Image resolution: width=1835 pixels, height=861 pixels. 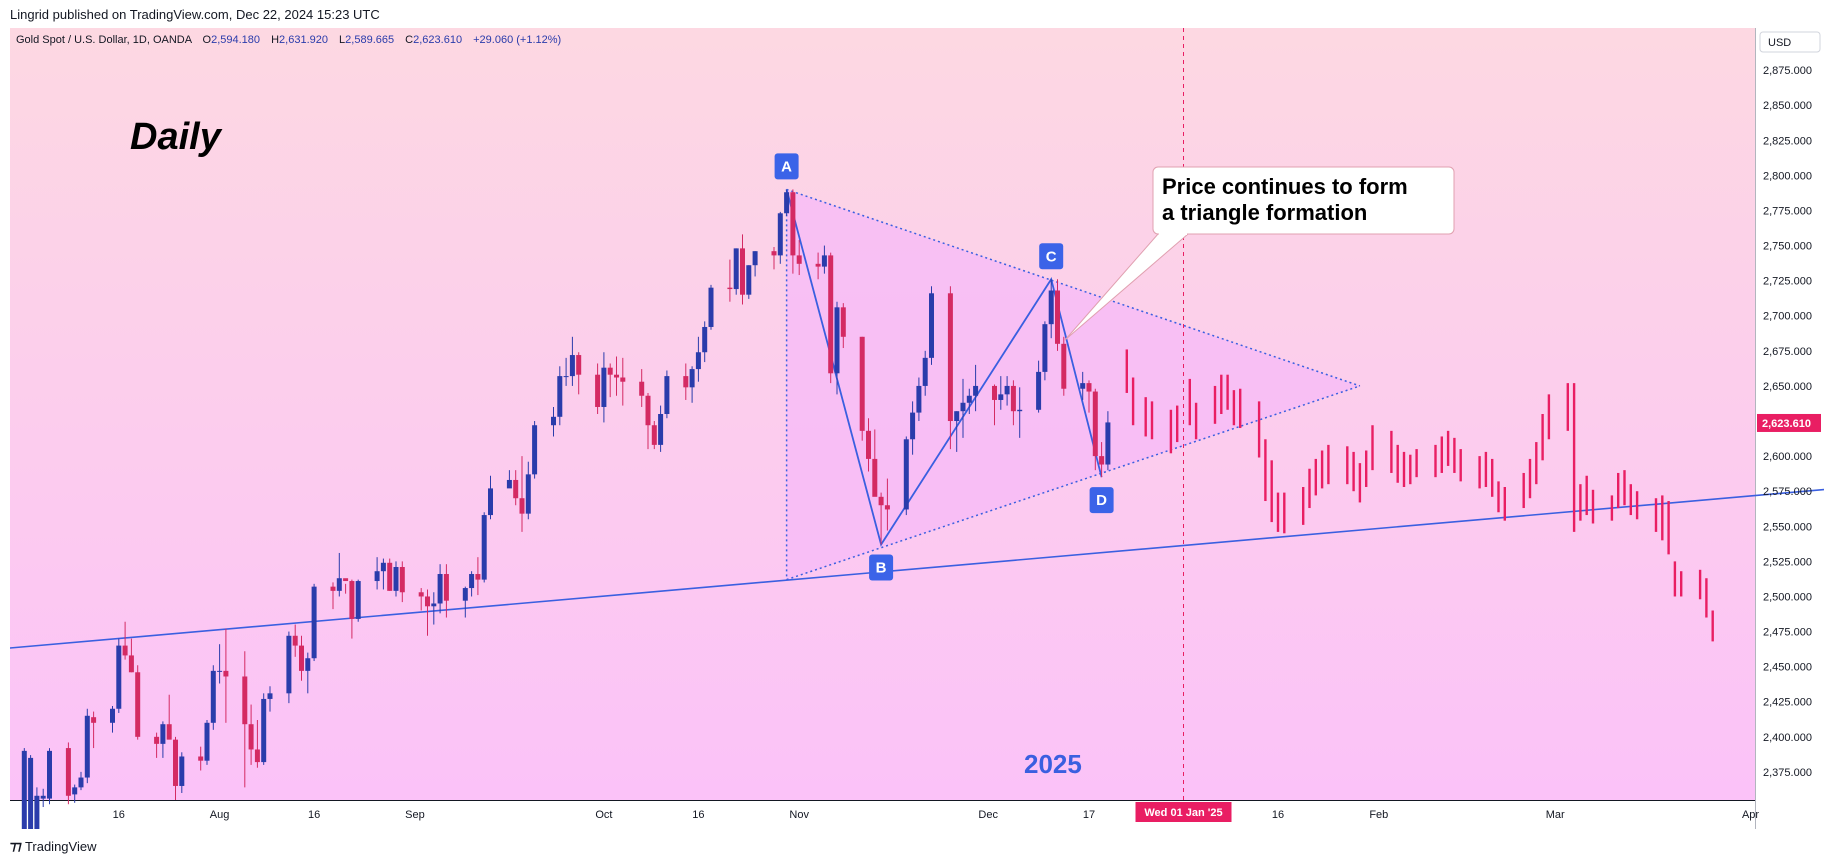 I want to click on tradingview-logo: ⁊⁊ TradingView, so click(x=53, y=846).